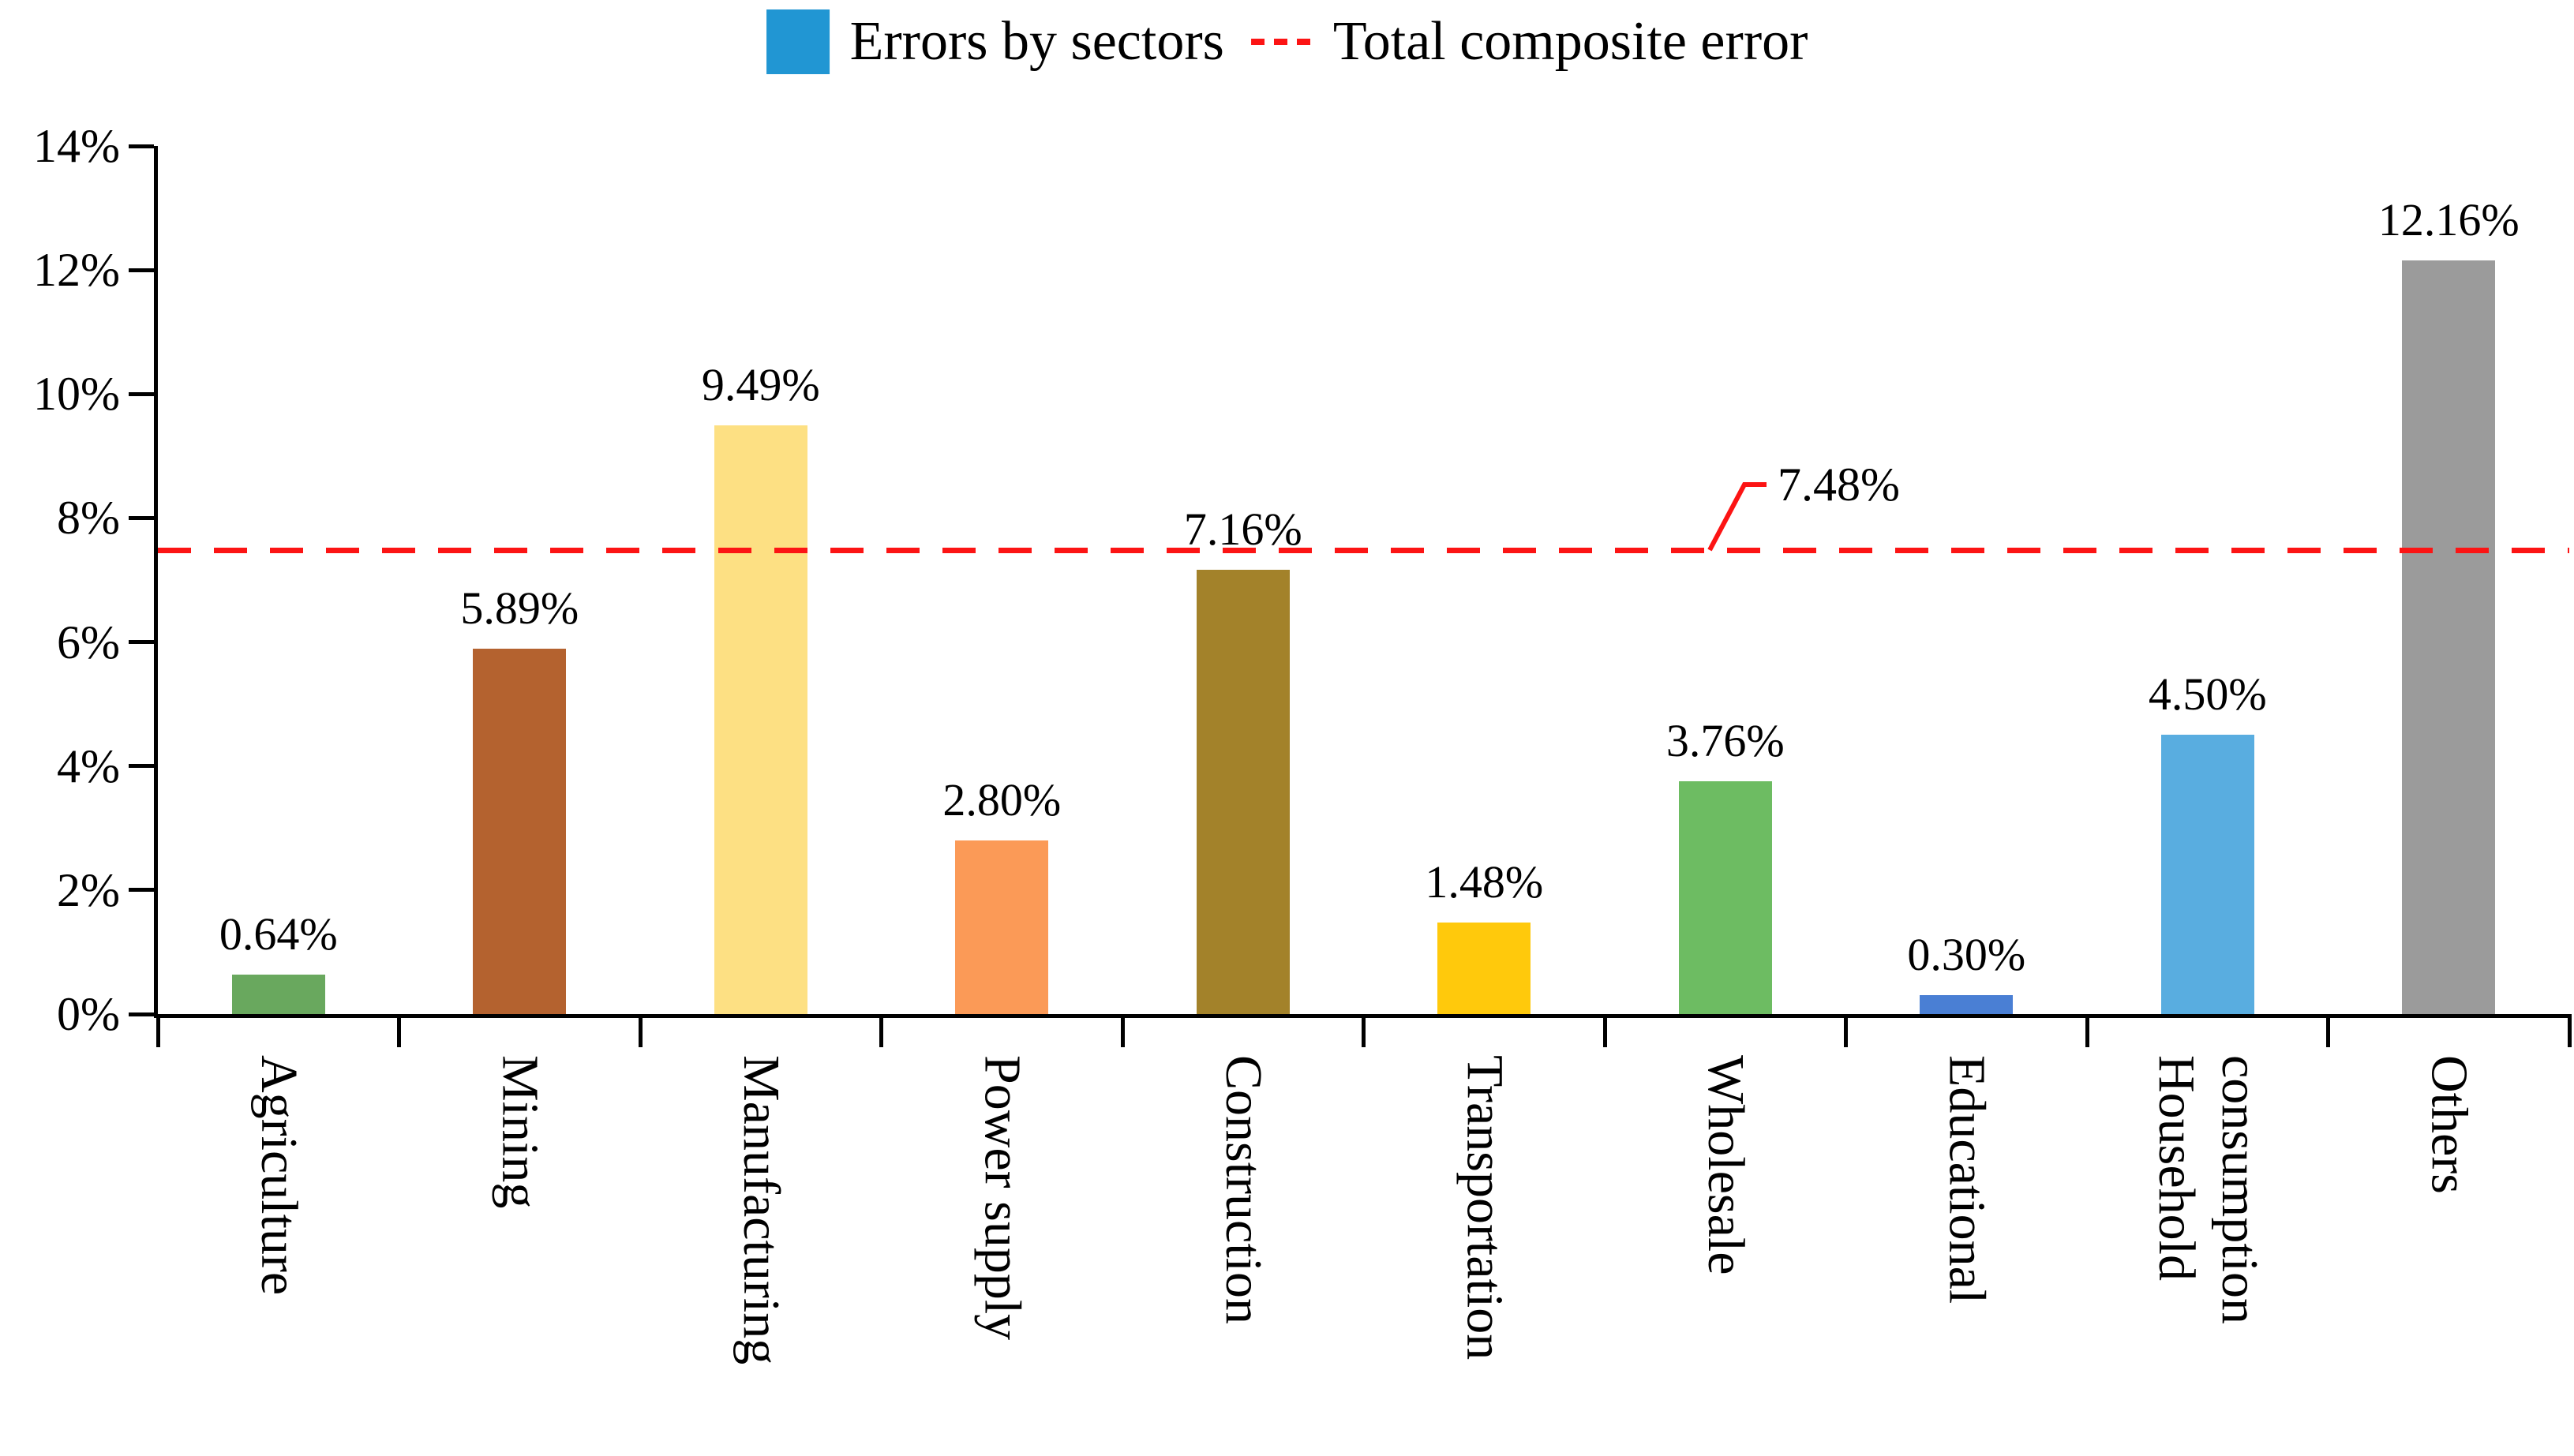 Image resolution: width=2574 pixels, height=1456 pixels. I want to click on y-tick-label: 12%, so click(76, 270).